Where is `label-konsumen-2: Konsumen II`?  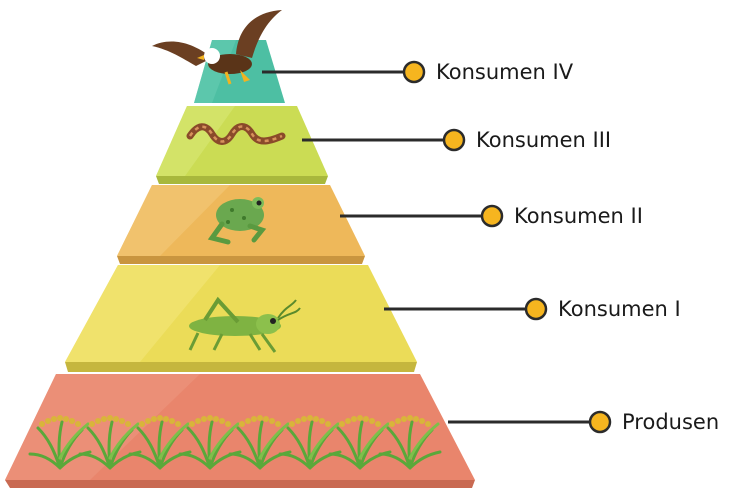 label-konsumen-2: Konsumen II is located at coordinates (491, 216).